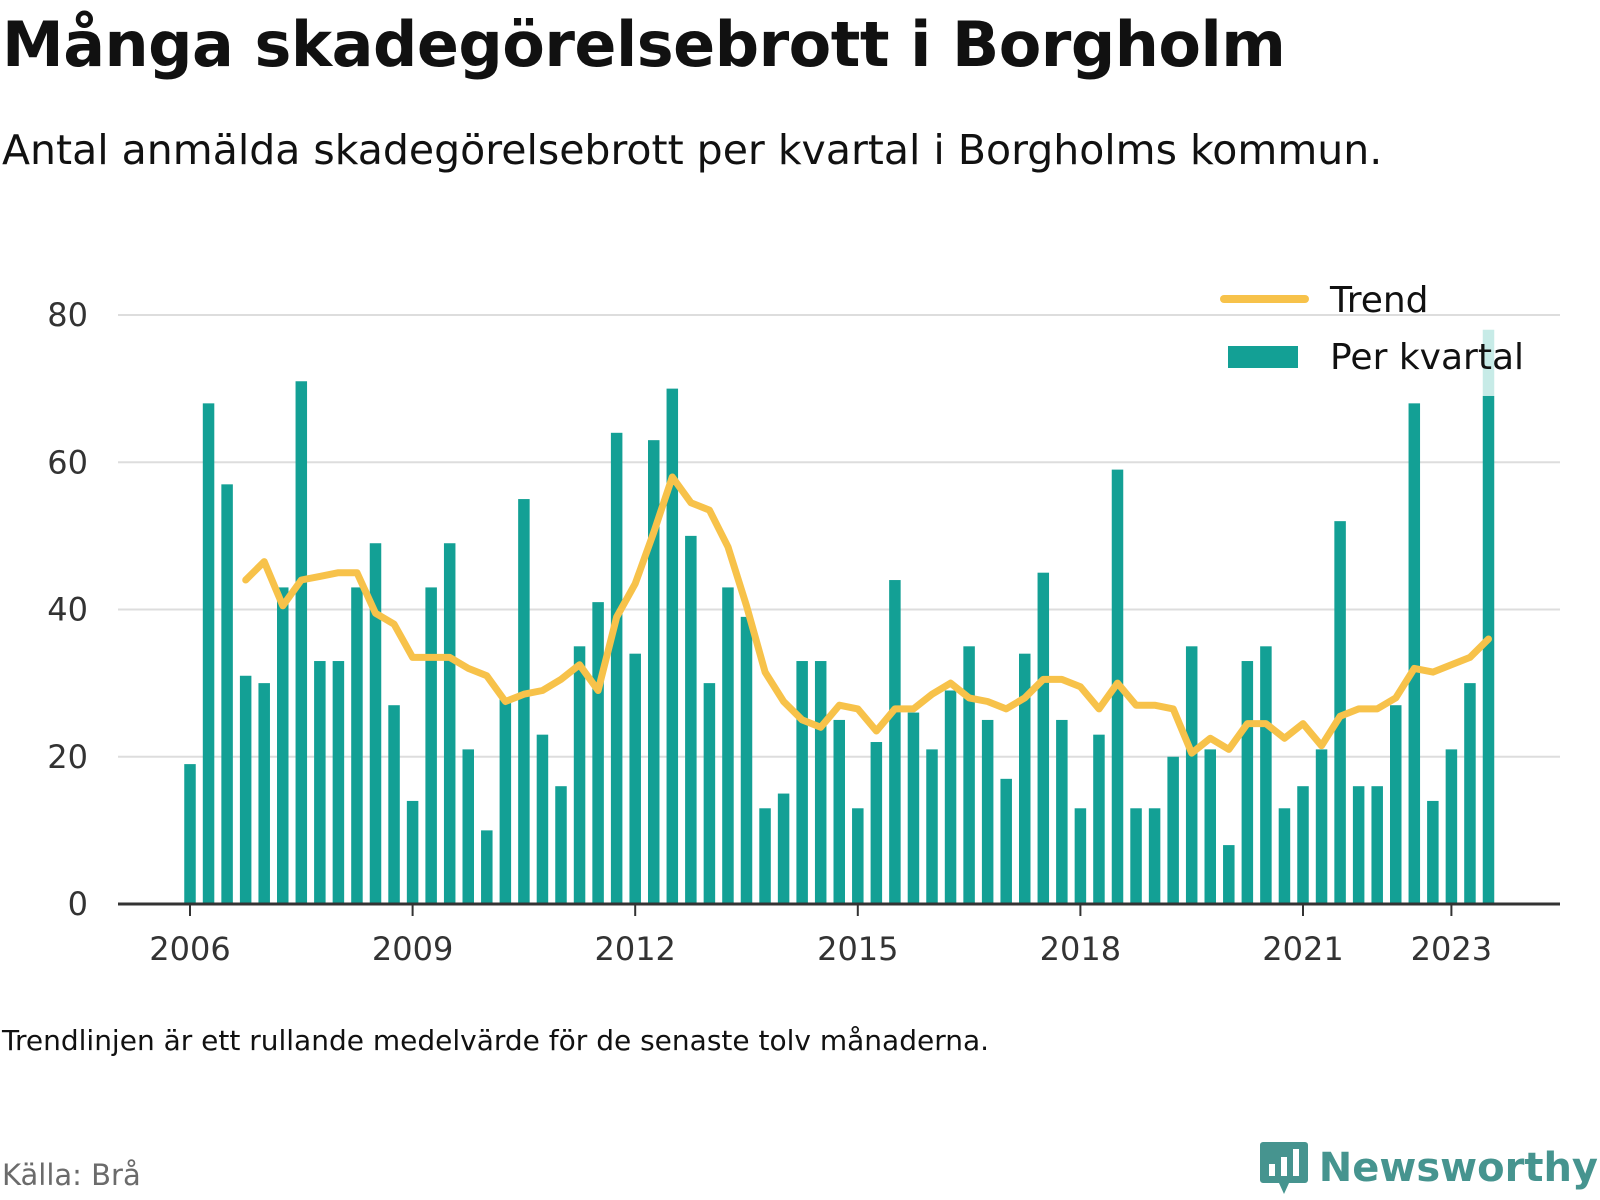  I want to click on legend: Trend Per kvartal, so click(1372, 329).